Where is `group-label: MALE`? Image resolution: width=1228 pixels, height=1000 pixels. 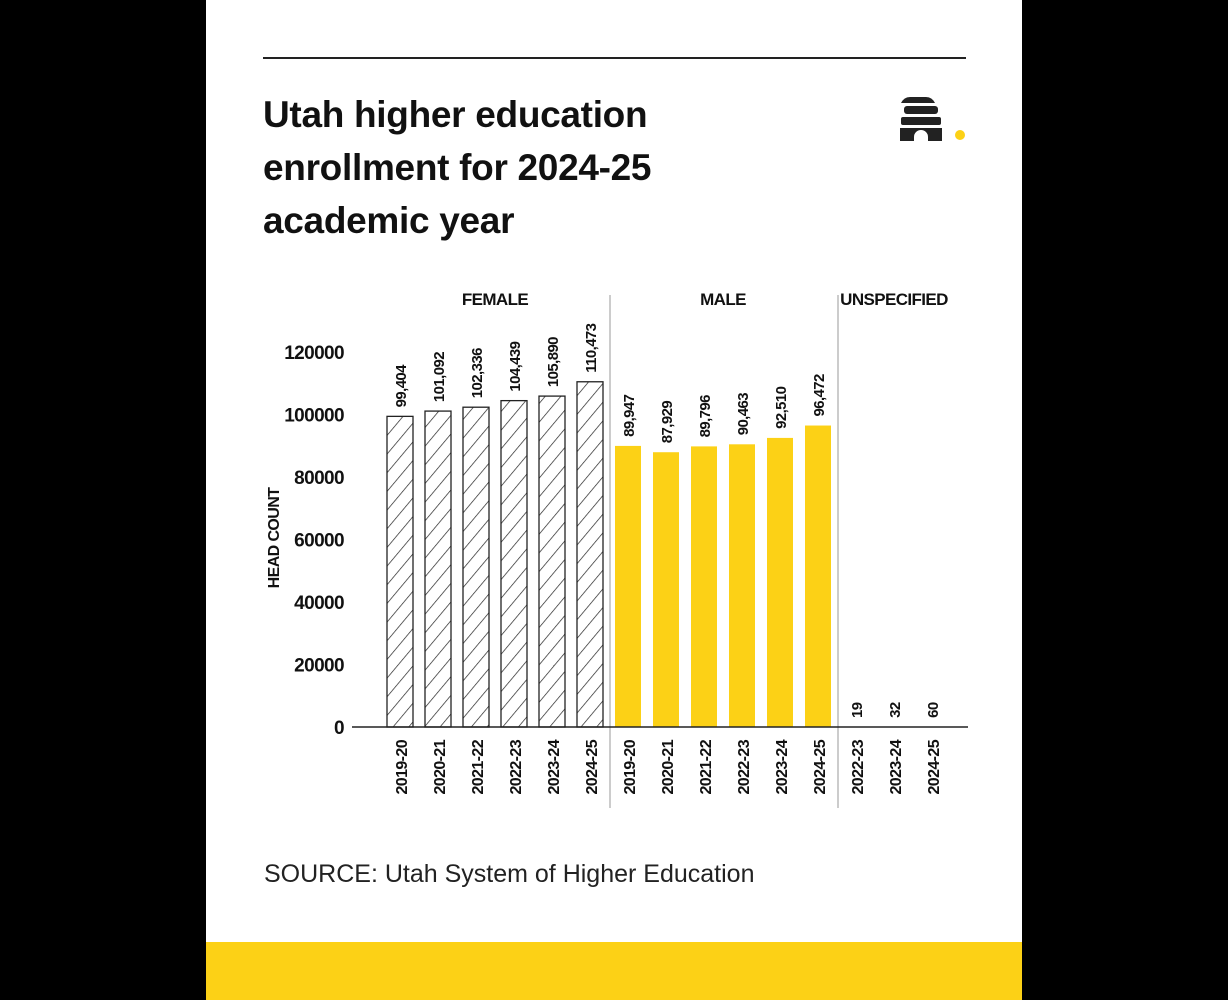
group-label: MALE is located at coordinates (723, 299).